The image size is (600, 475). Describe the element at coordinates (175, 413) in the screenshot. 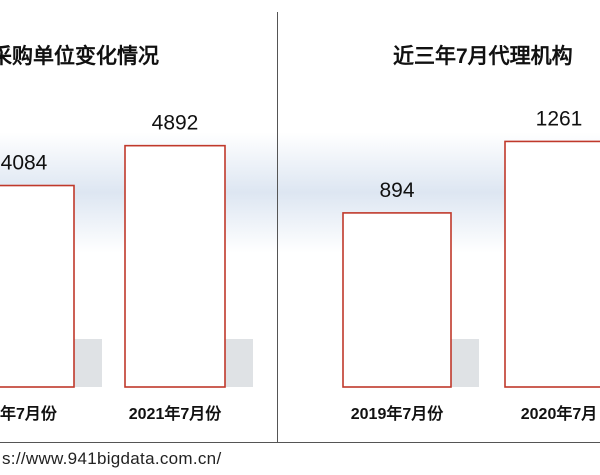

I see `category-label-1: 2021年7月份` at that location.